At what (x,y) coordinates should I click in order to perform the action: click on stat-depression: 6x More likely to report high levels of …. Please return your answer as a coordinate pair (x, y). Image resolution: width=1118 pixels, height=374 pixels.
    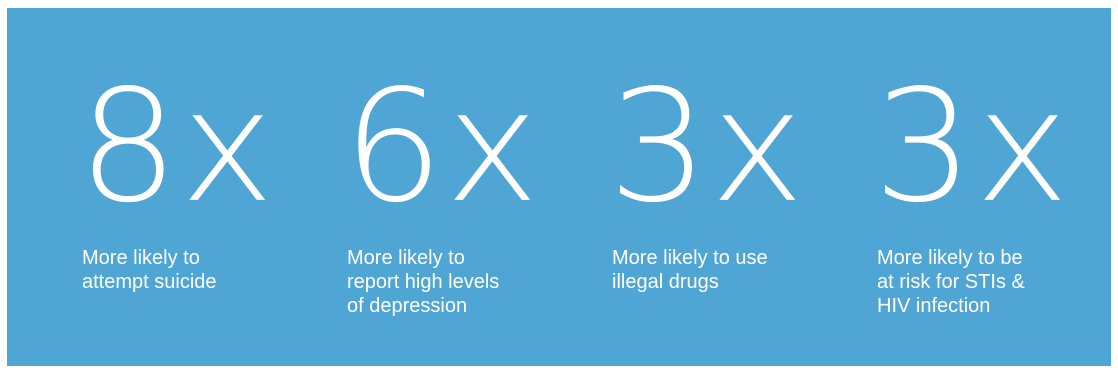
    Looking at the image, I should click on (460, 193).